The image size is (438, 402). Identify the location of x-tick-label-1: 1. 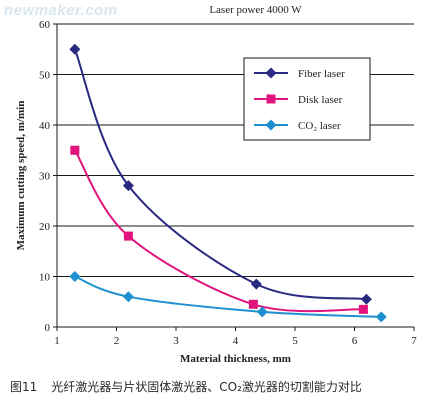
(57, 341).